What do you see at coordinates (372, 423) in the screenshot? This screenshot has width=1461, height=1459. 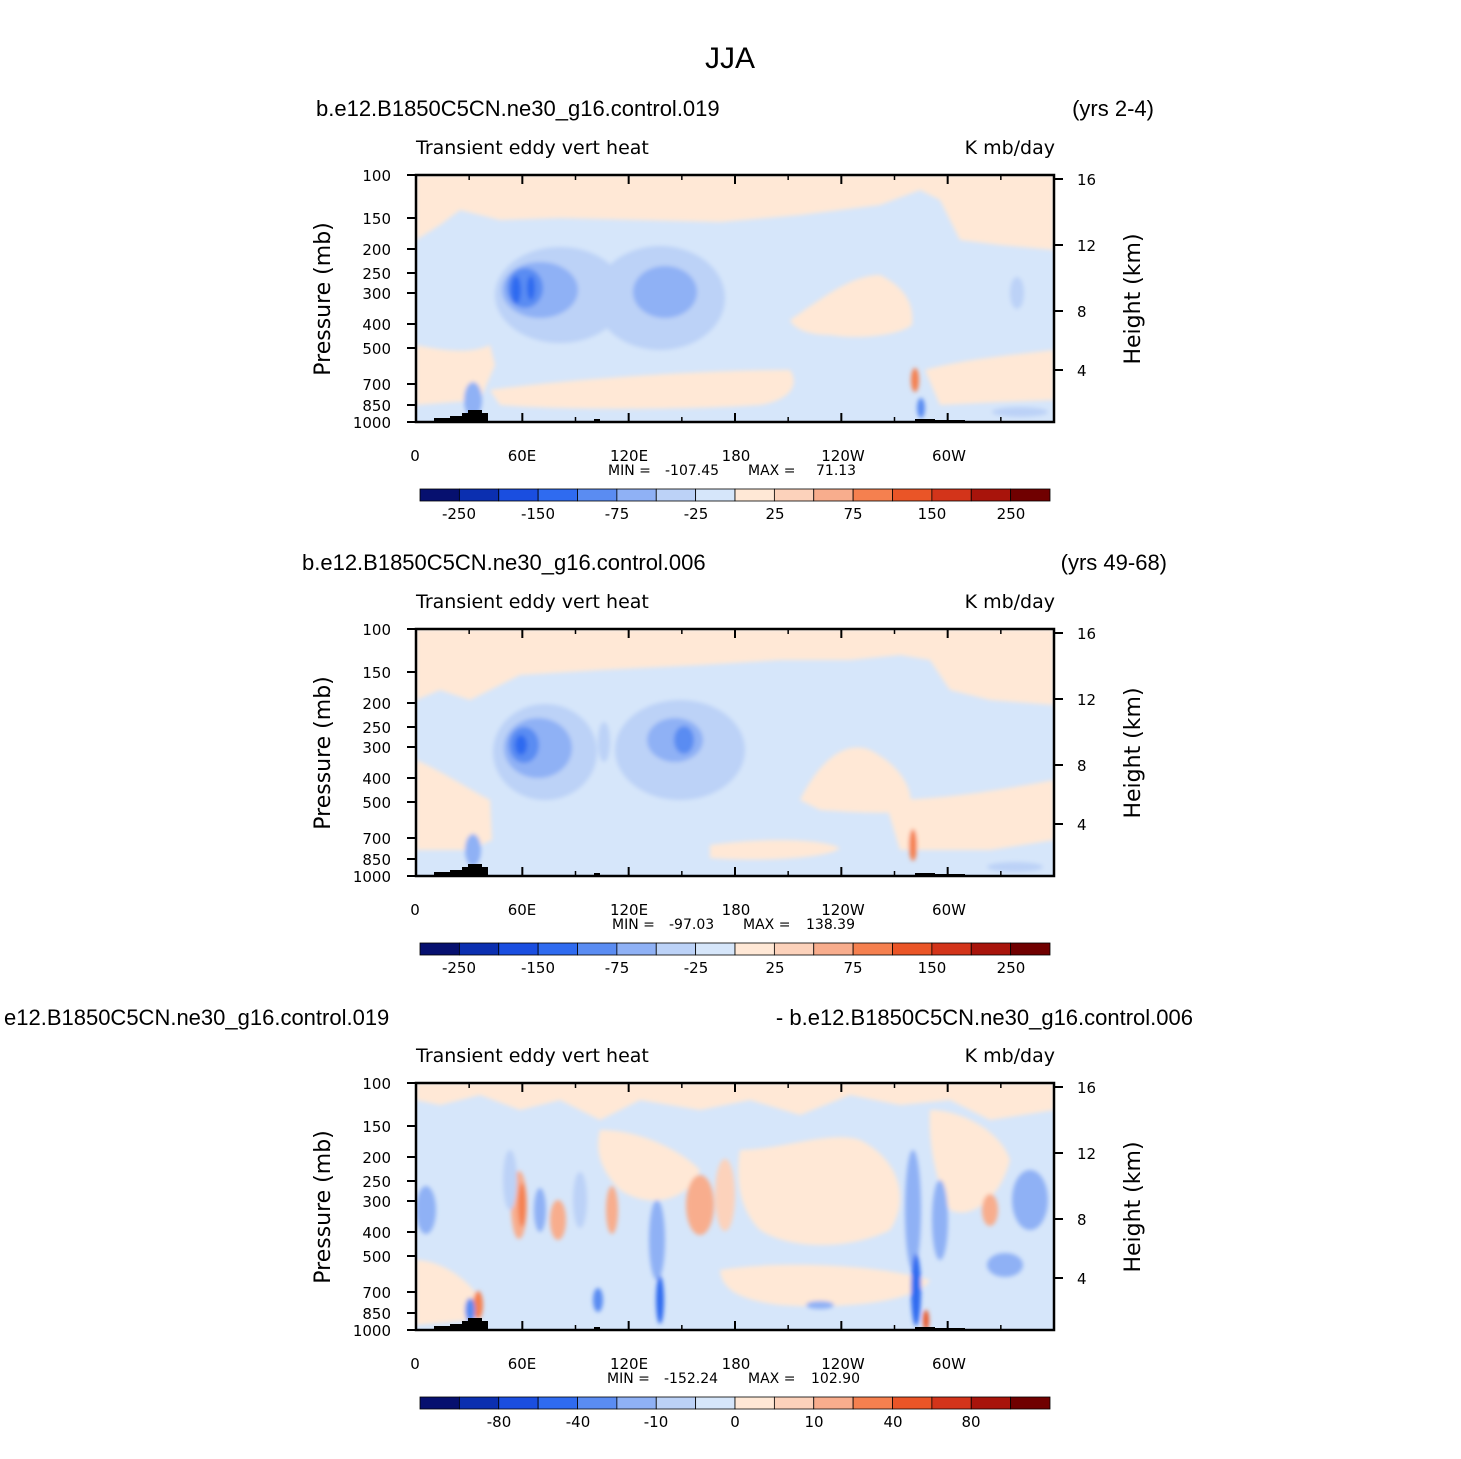 I see `panel-1-ytick-label-1000: 1000` at bounding box center [372, 423].